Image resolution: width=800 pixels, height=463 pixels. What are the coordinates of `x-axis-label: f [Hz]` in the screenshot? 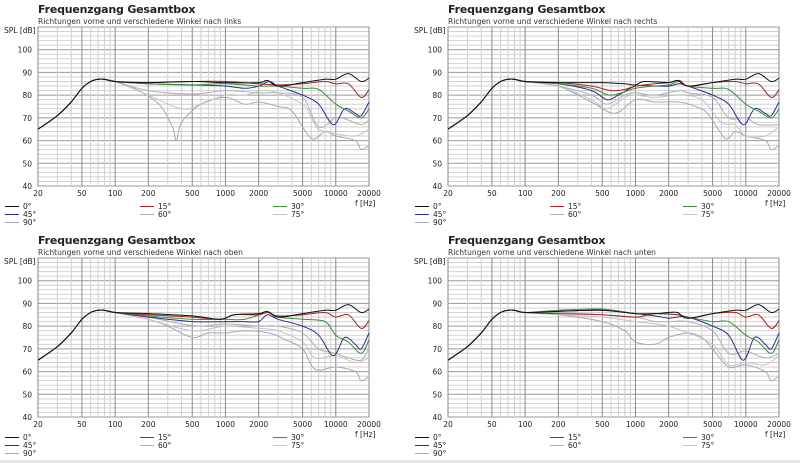 It's located at (775, 203).